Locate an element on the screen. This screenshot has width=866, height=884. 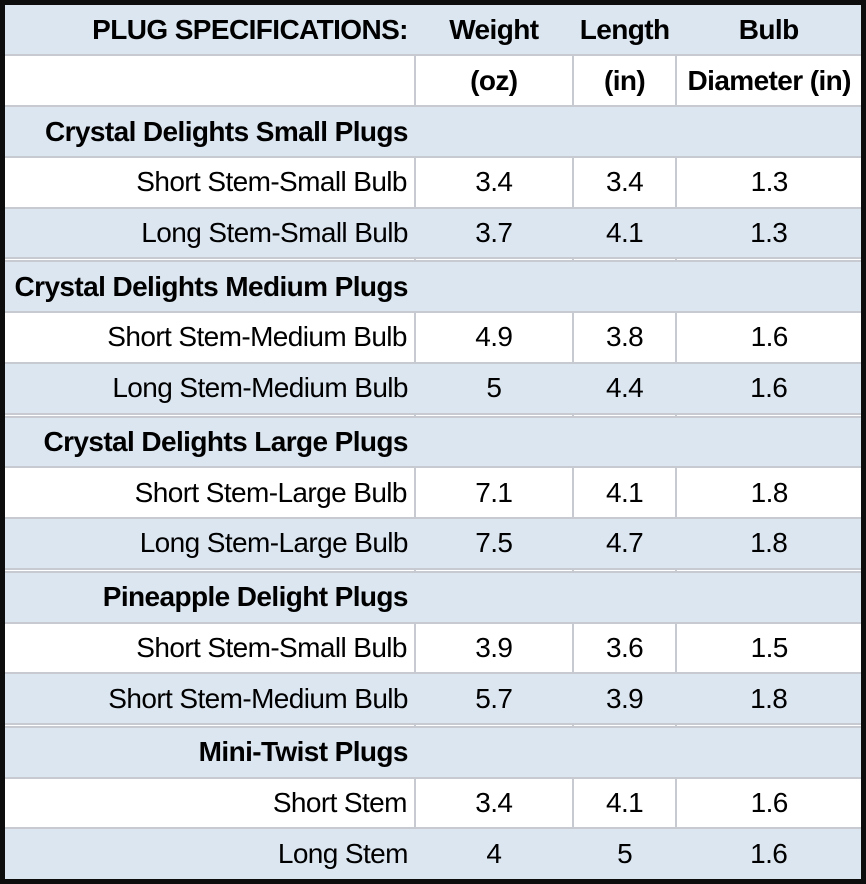
units-row-empty-cell is located at coordinates (208, 81).